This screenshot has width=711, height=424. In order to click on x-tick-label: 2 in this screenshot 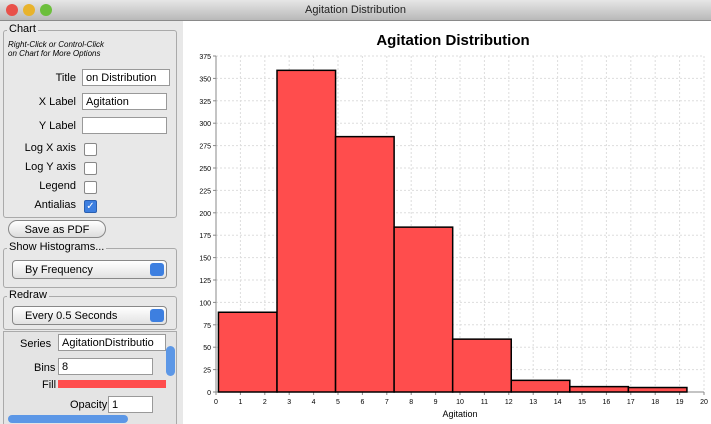, I will do `click(265, 402)`.